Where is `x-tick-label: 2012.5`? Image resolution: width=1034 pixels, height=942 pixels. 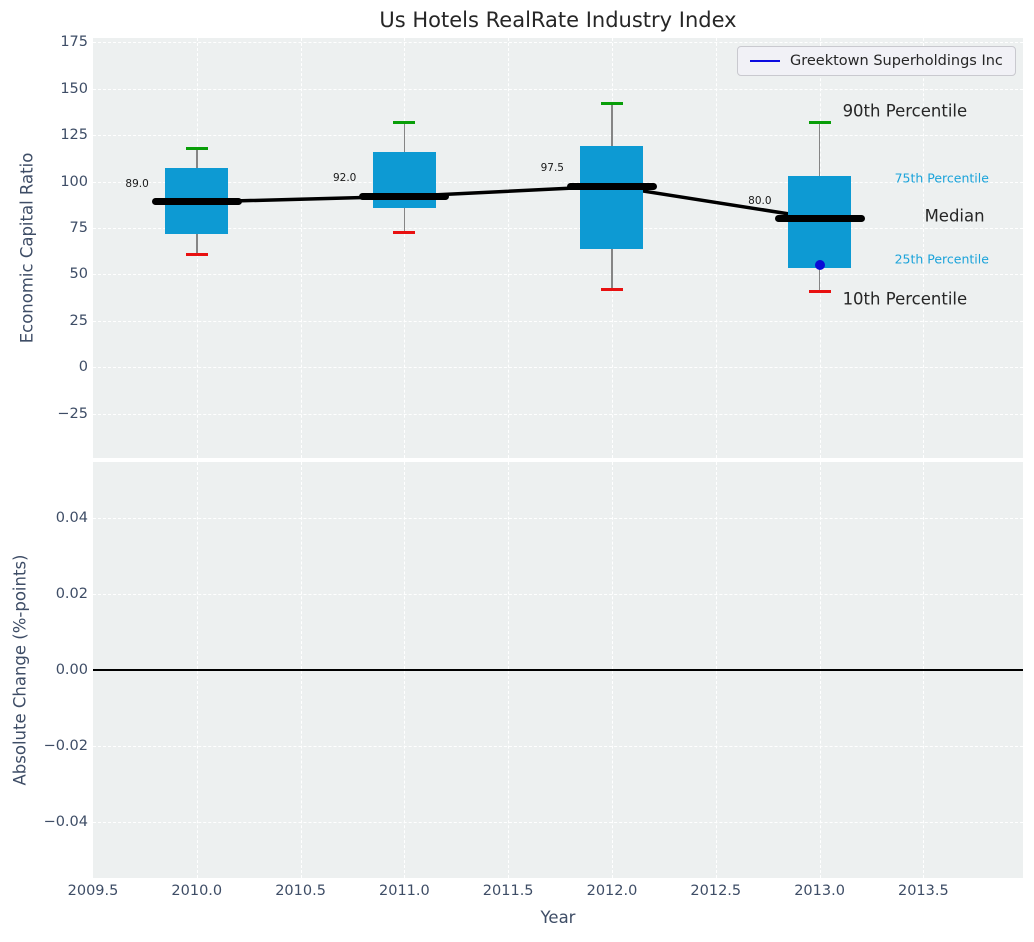 x-tick-label: 2012.5 is located at coordinates (716, 891).